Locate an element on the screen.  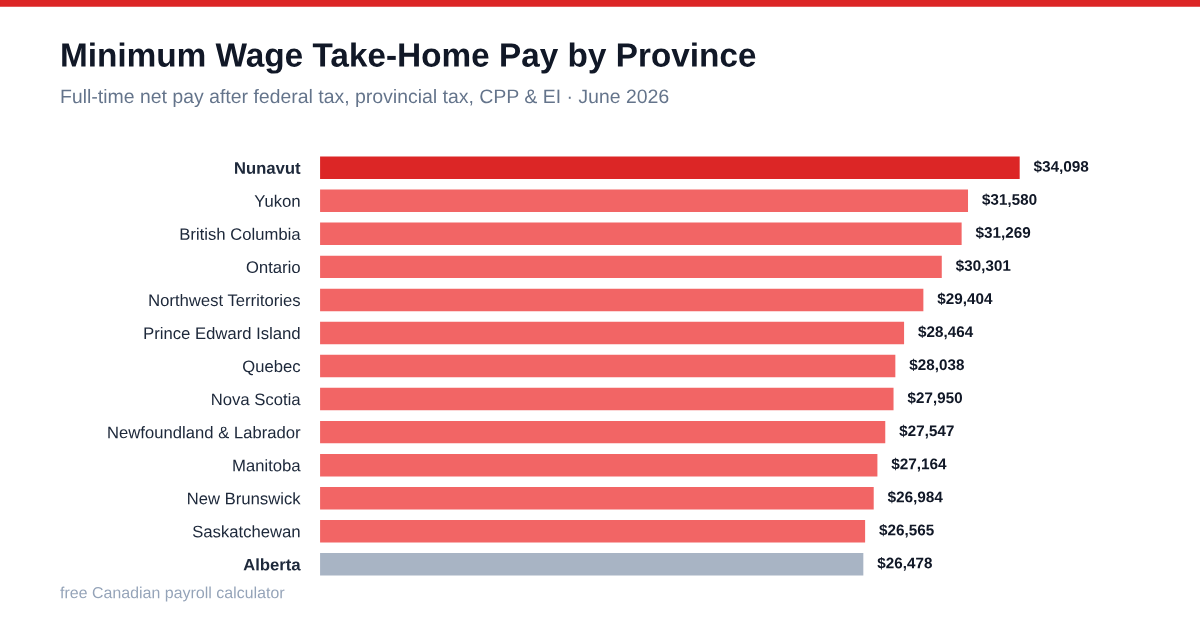
y-tick-label: Quebec is located at coordinates (272, 367).